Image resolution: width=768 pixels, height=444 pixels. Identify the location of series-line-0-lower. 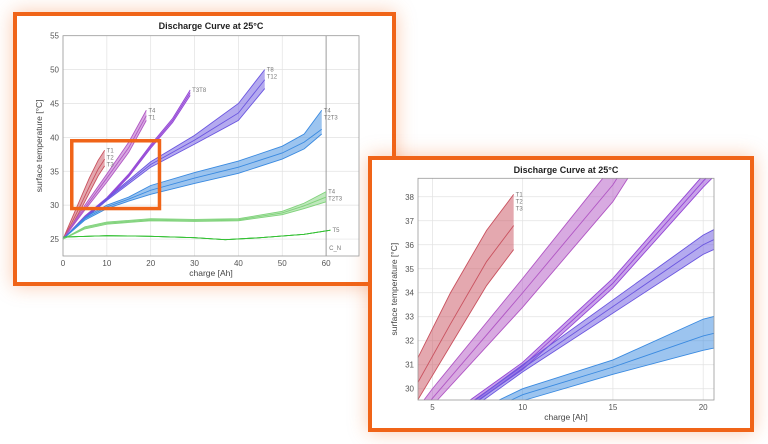
(466, 324).